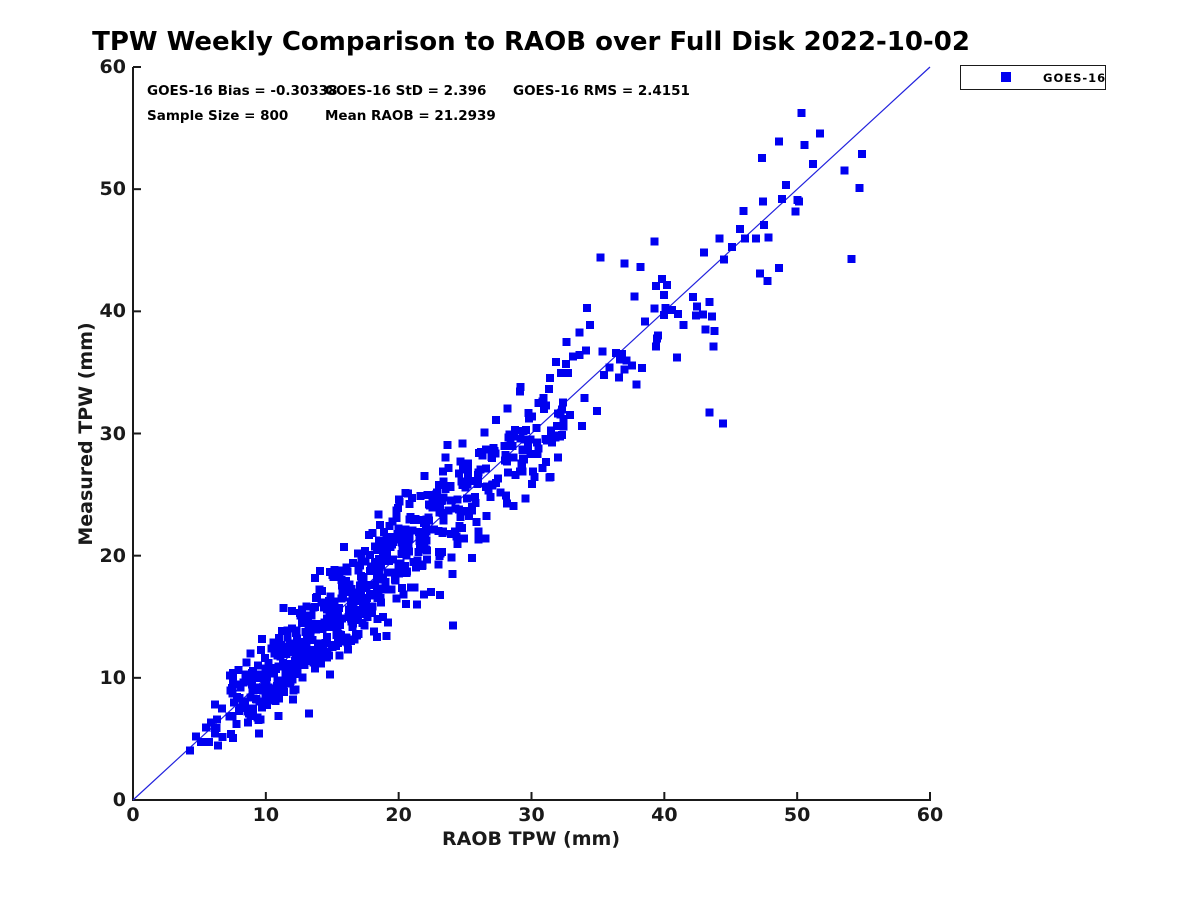 This screenshot has height=900, width=1200. What do you see at coordinates (112, 67) in the screenshot?
I see `y-tick-label: 60` at bounding box center [112, 67].